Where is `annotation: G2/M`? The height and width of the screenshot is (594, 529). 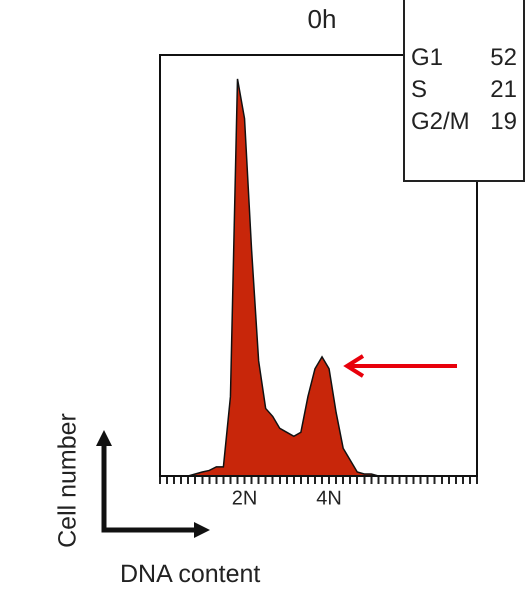
annotation: G2/M is located at coordinates (441, 122).